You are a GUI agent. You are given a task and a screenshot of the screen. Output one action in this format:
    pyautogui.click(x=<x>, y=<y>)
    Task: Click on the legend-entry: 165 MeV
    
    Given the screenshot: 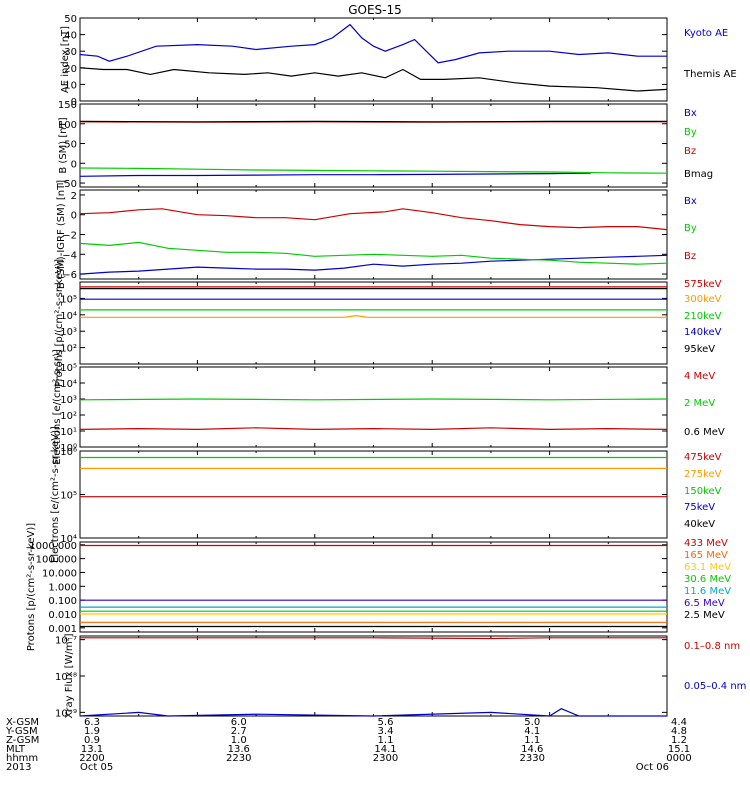 What is the action you would take?
    pyautogui.click(x=706, y=555)
    